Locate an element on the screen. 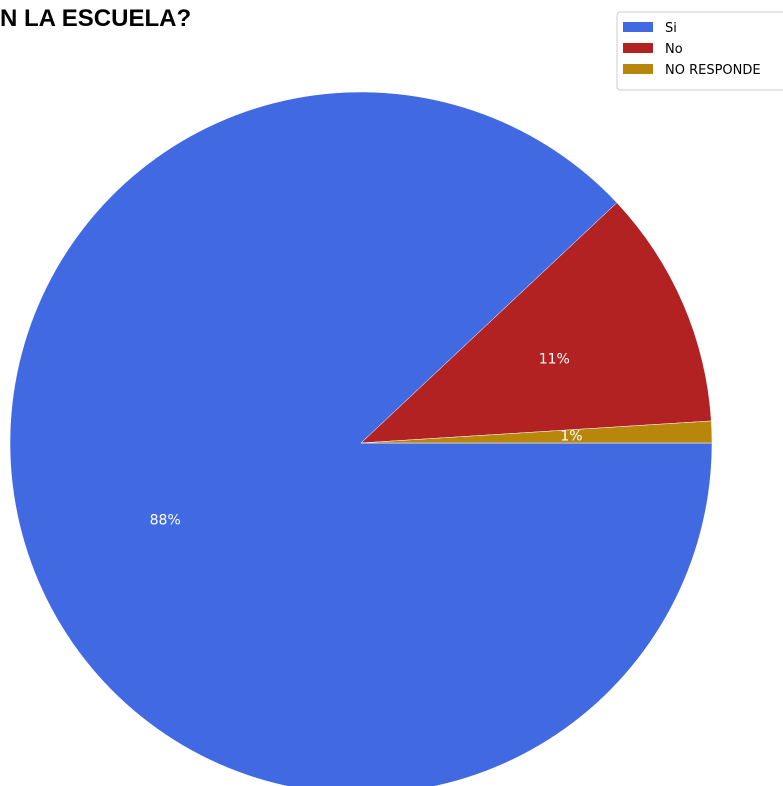  legend-label-si: Si is located at coordinates (671, 28).